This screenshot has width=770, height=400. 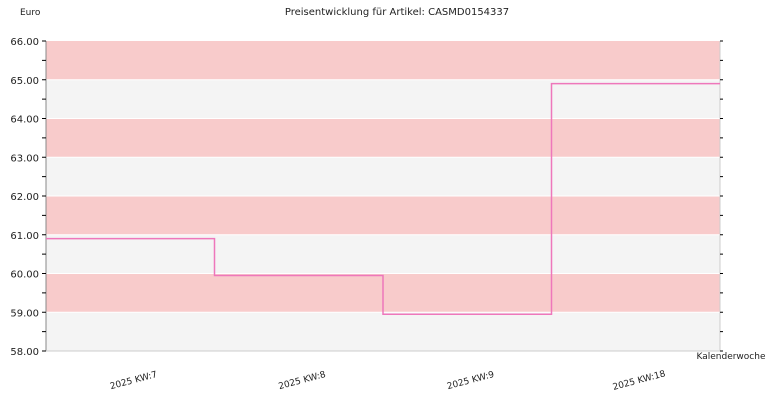 What do you see at coordinates (24, 352) in the screenshot?
I see `y-tick-label: 58.00` at bounding box center [24, 352].